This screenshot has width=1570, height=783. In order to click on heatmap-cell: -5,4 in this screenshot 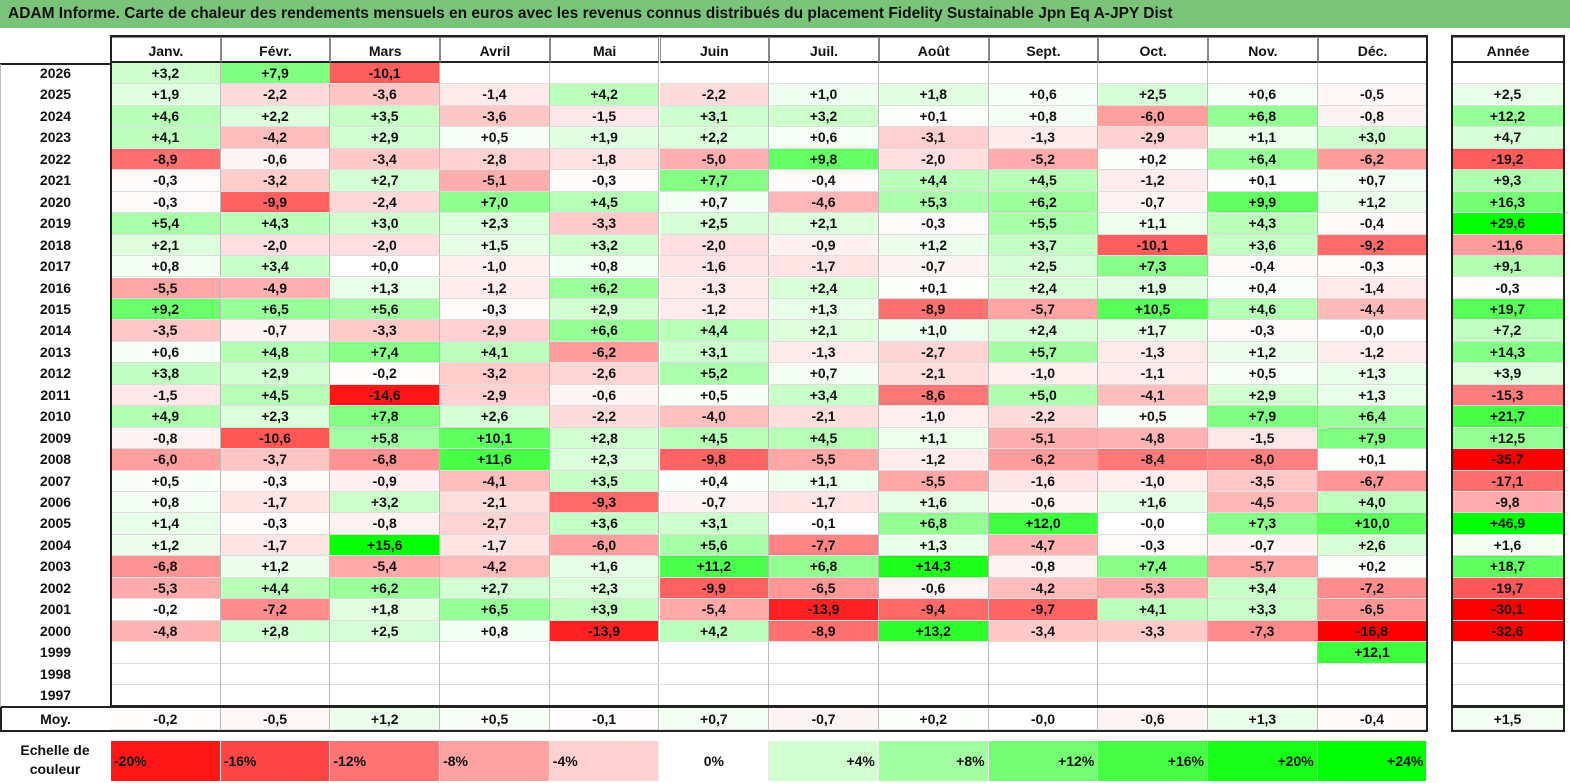, I will do `click(714, 610)`.